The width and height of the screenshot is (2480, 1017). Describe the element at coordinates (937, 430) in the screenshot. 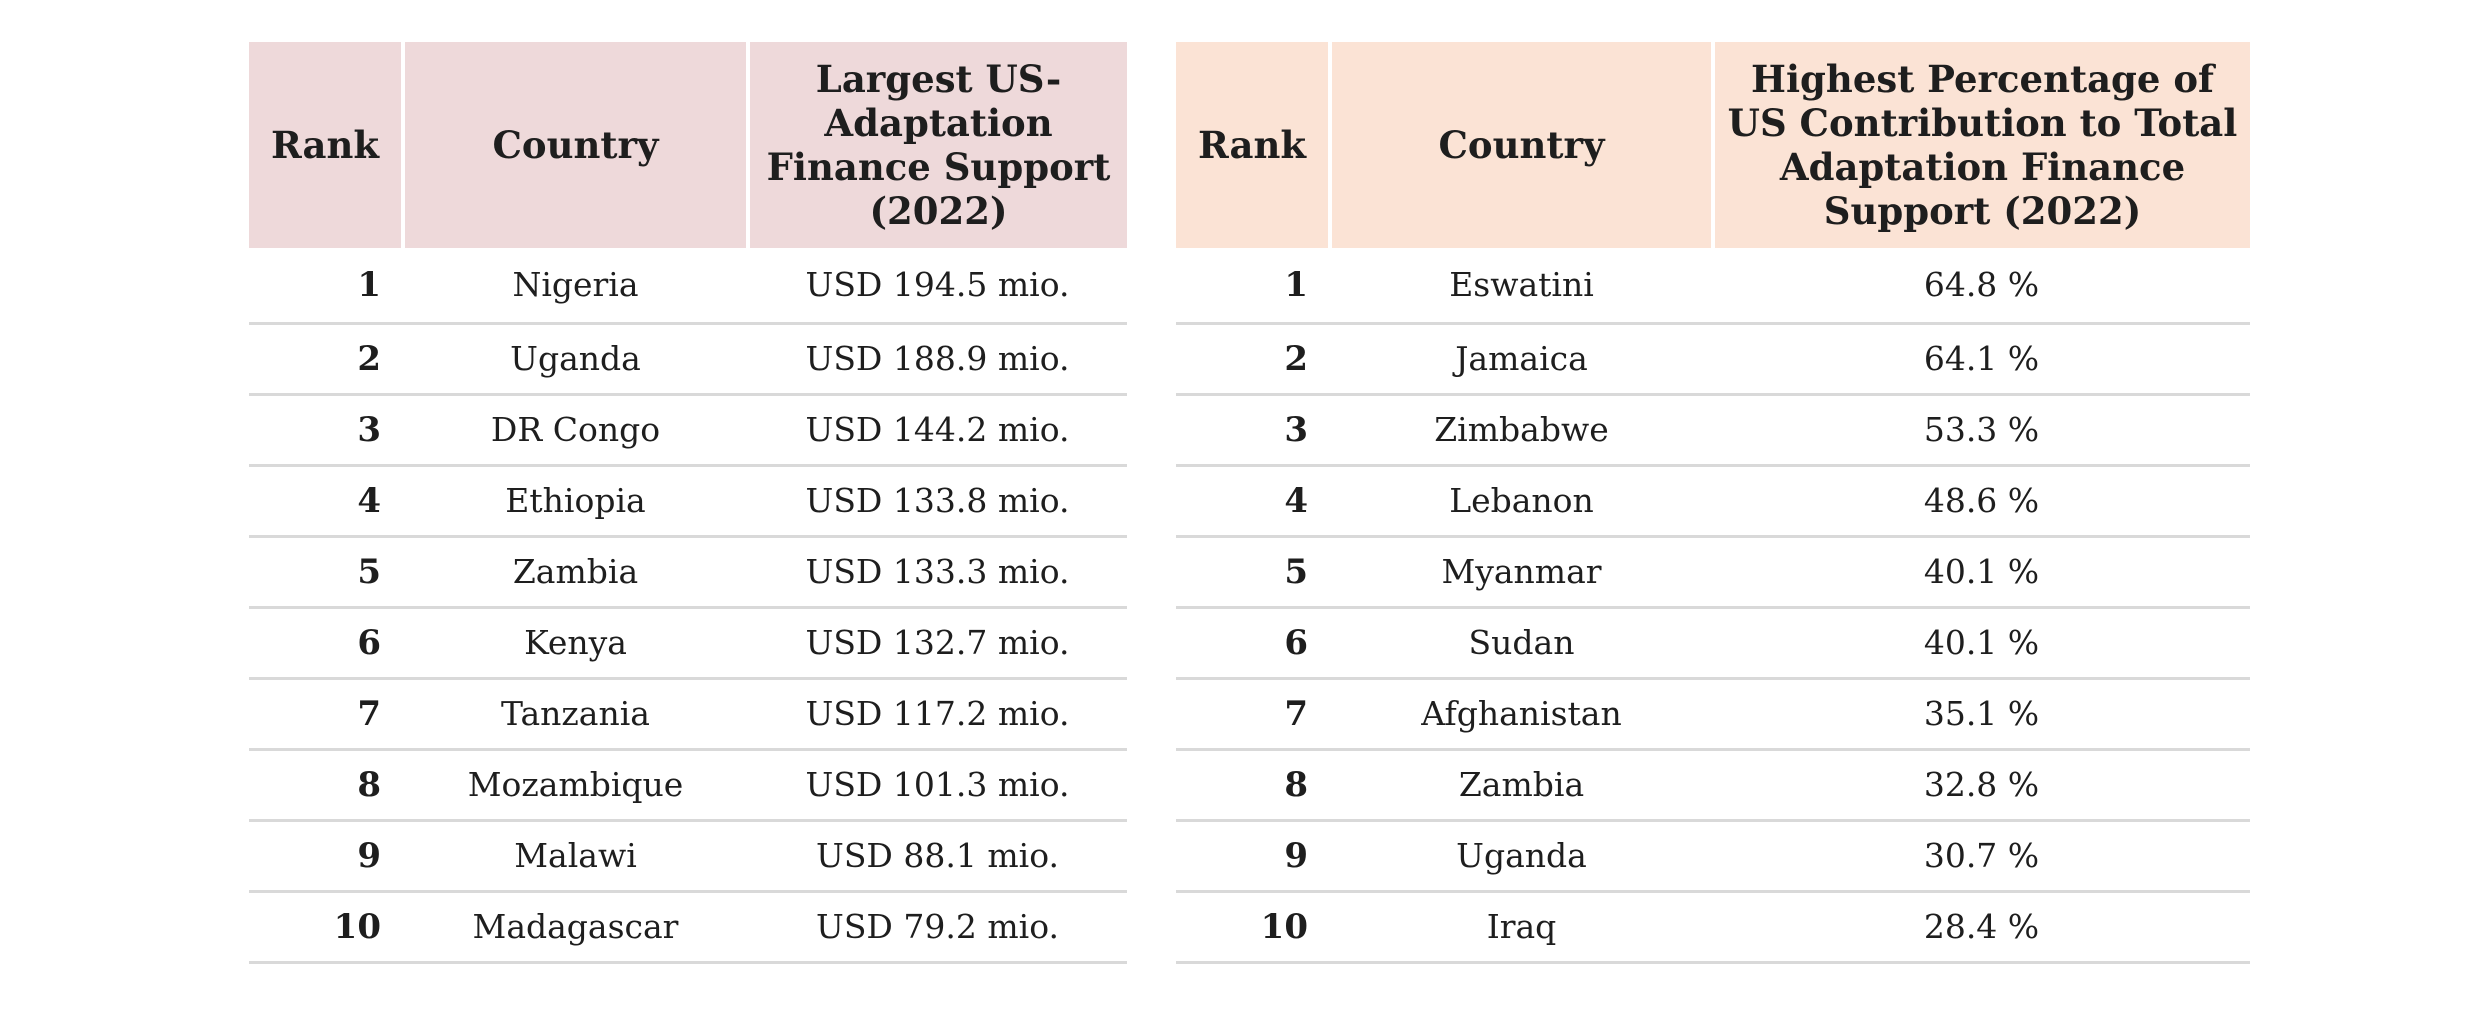

I see `value-cell: USD 144.2 mio.` at that location.